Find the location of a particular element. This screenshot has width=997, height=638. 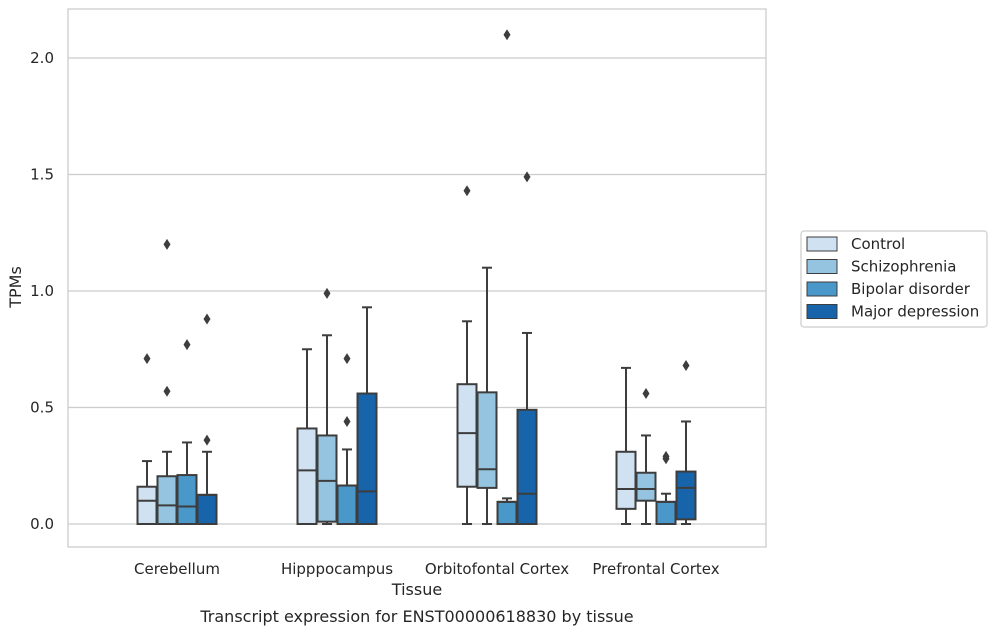

legend-label: Major depression is located at coordinates (915, 312).